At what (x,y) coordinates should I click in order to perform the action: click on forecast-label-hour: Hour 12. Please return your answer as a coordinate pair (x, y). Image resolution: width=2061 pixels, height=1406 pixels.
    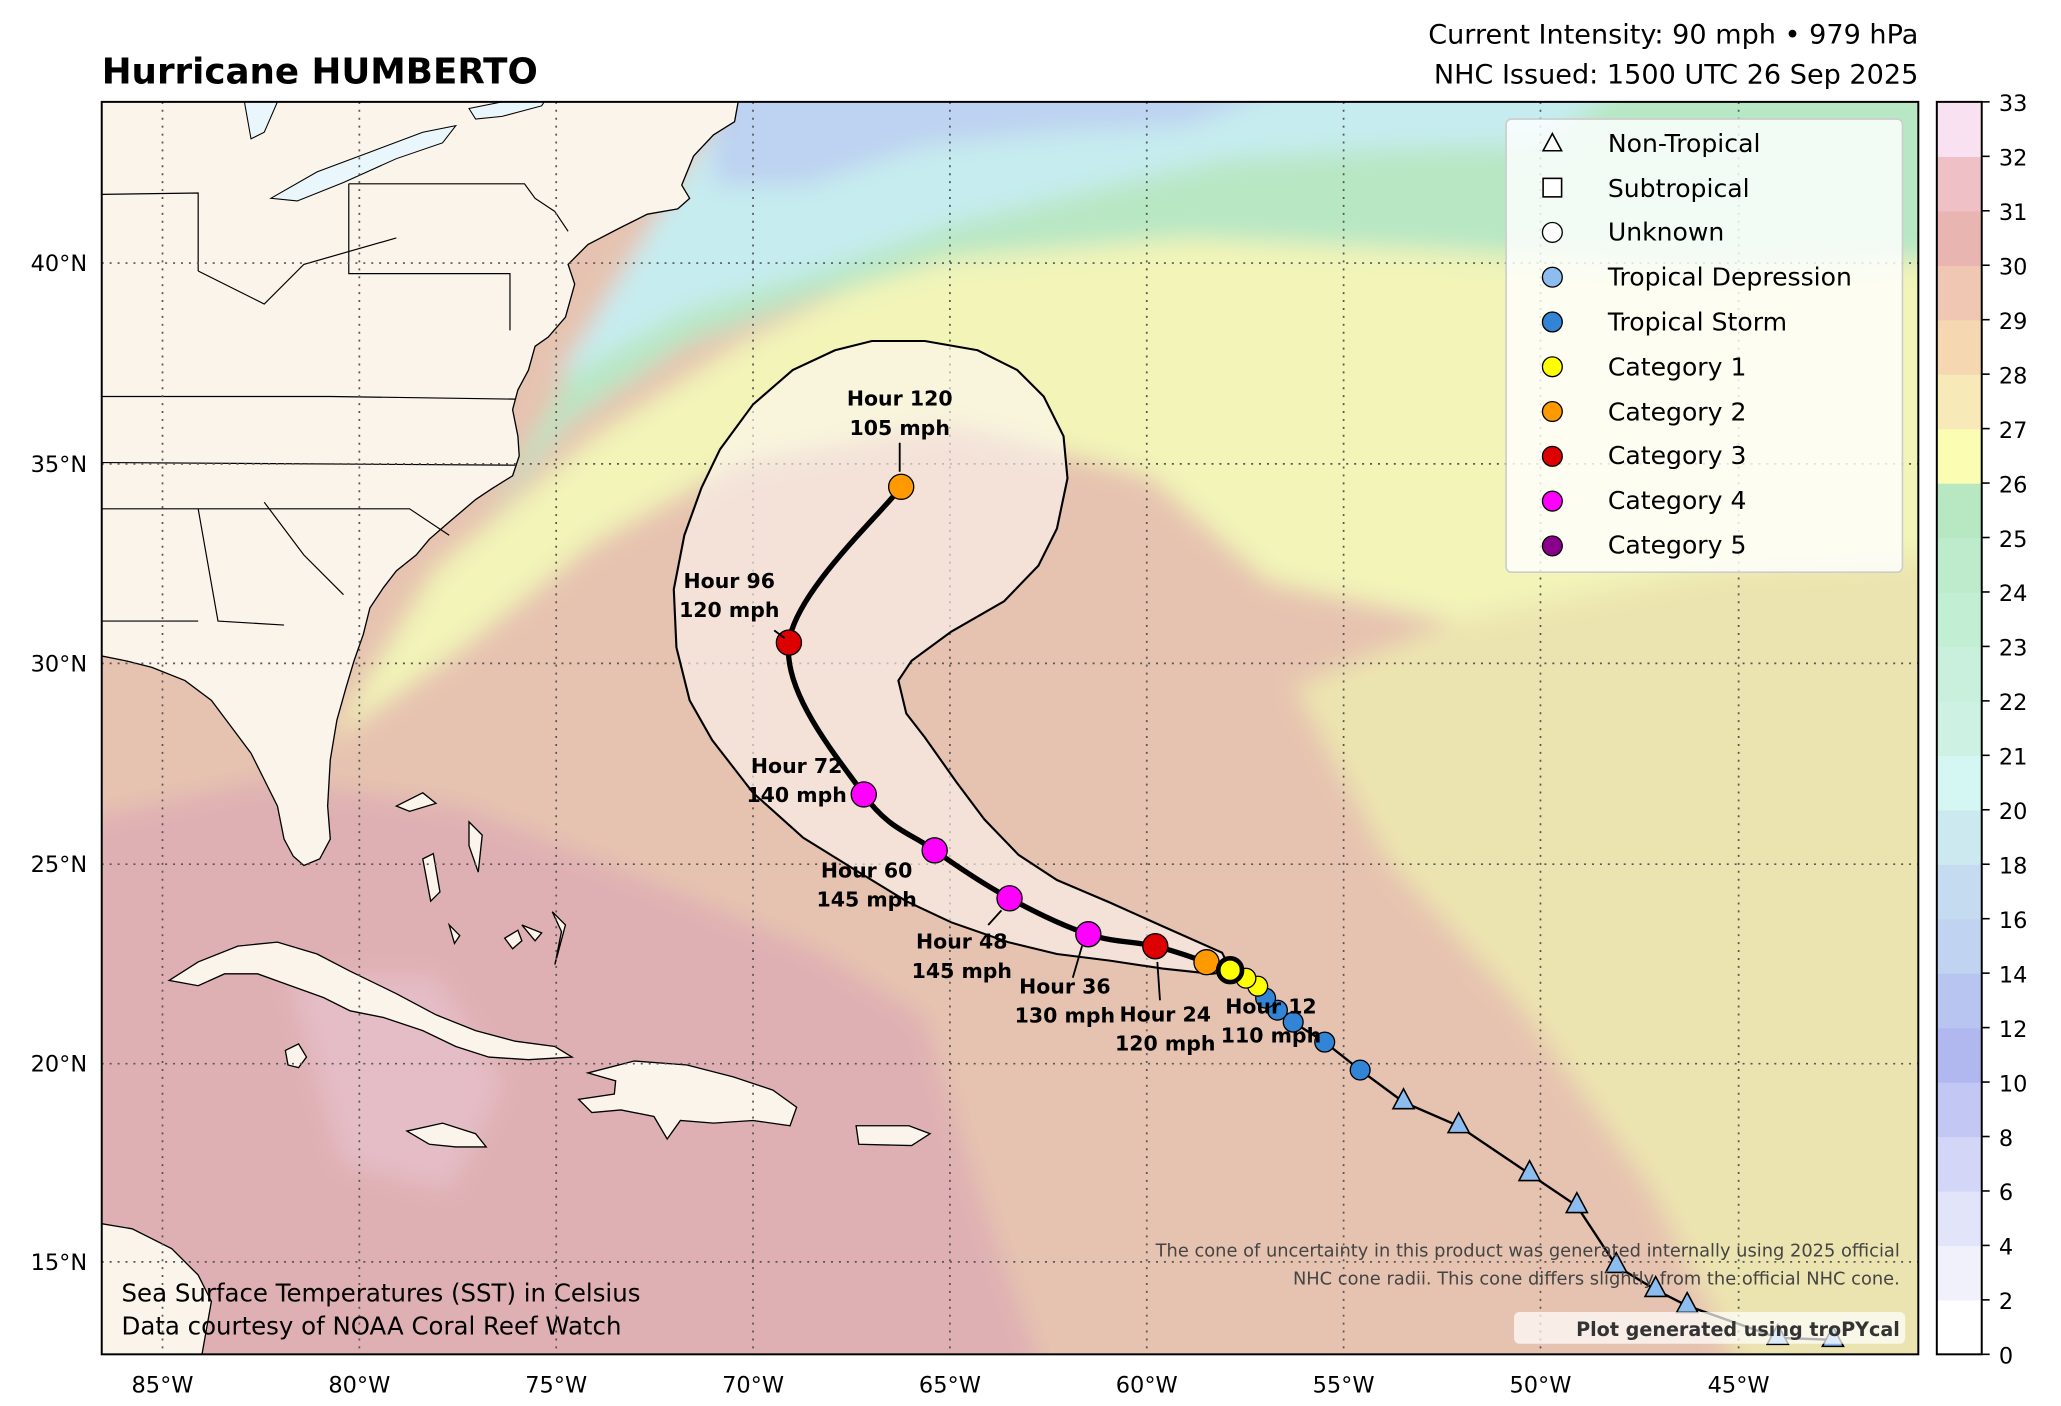
    Looking at the image, I should click on (1270, 1006).